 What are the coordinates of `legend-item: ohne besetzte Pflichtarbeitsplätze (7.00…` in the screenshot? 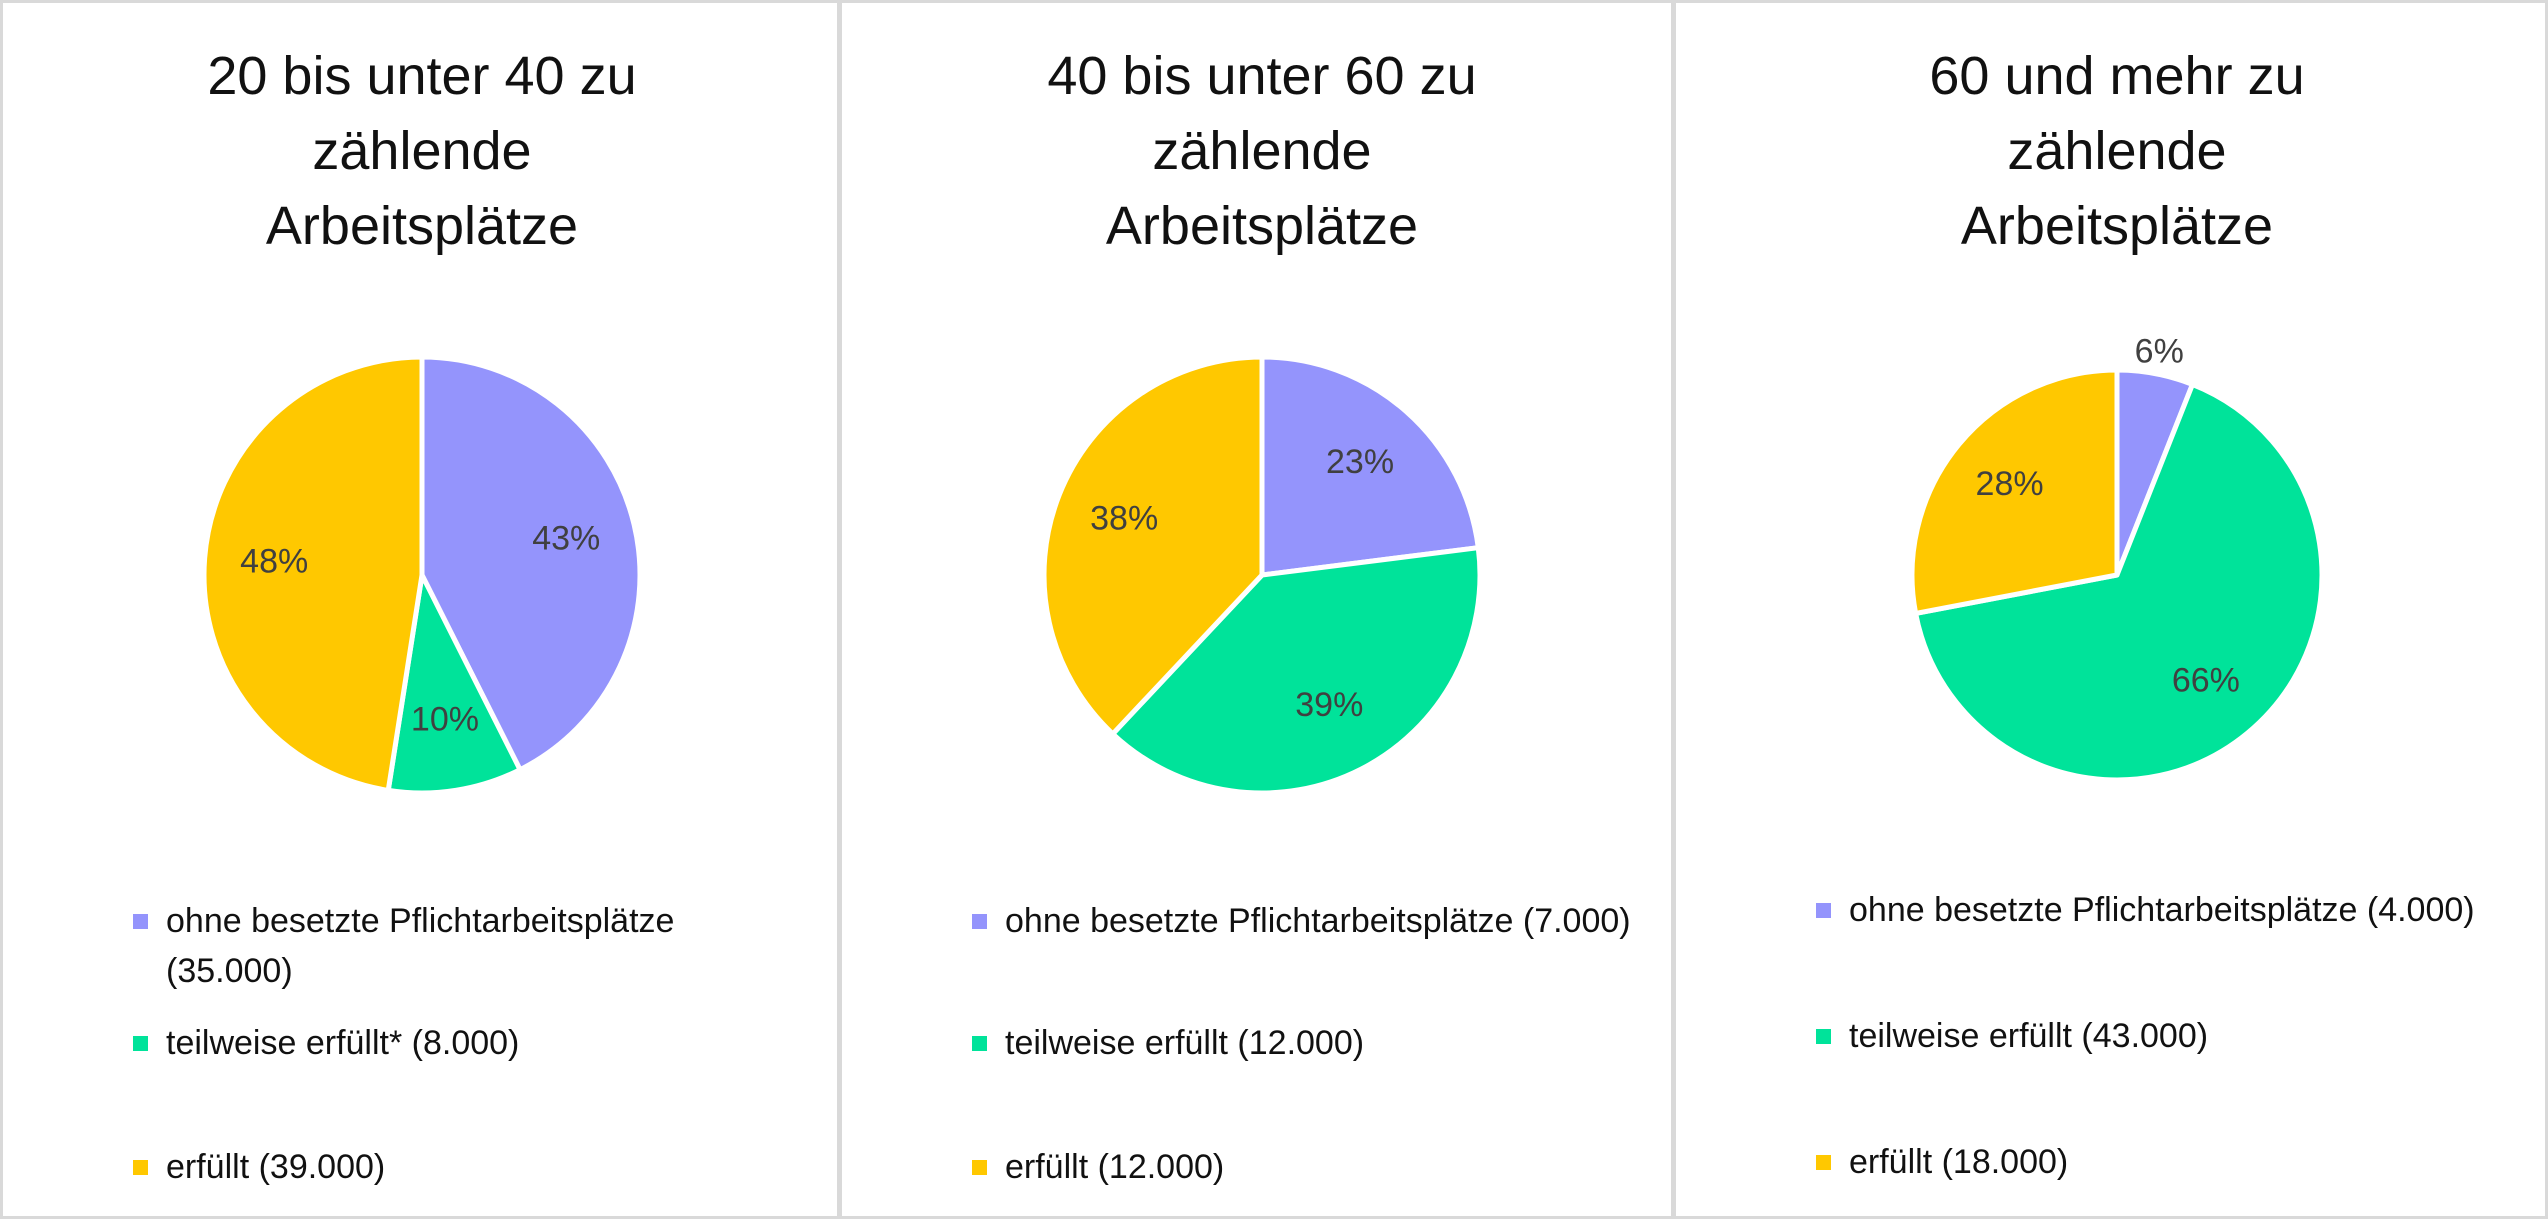 It's located at (1308, 921).